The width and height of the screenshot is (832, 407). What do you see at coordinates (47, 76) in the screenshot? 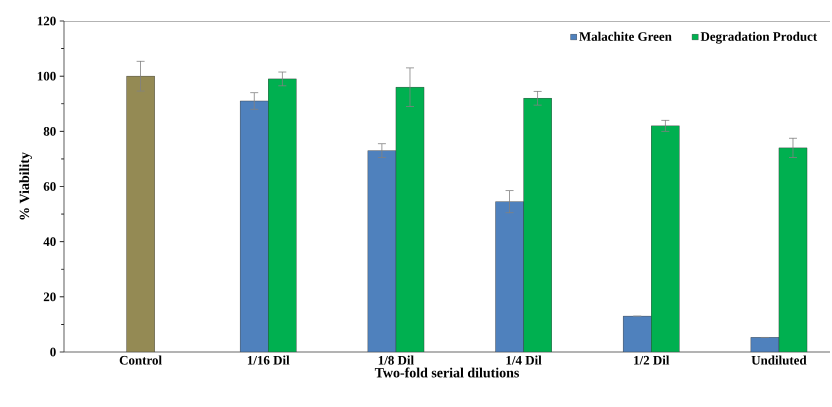
I see `y-tick-label: 100` at bounding box center [47, 76].